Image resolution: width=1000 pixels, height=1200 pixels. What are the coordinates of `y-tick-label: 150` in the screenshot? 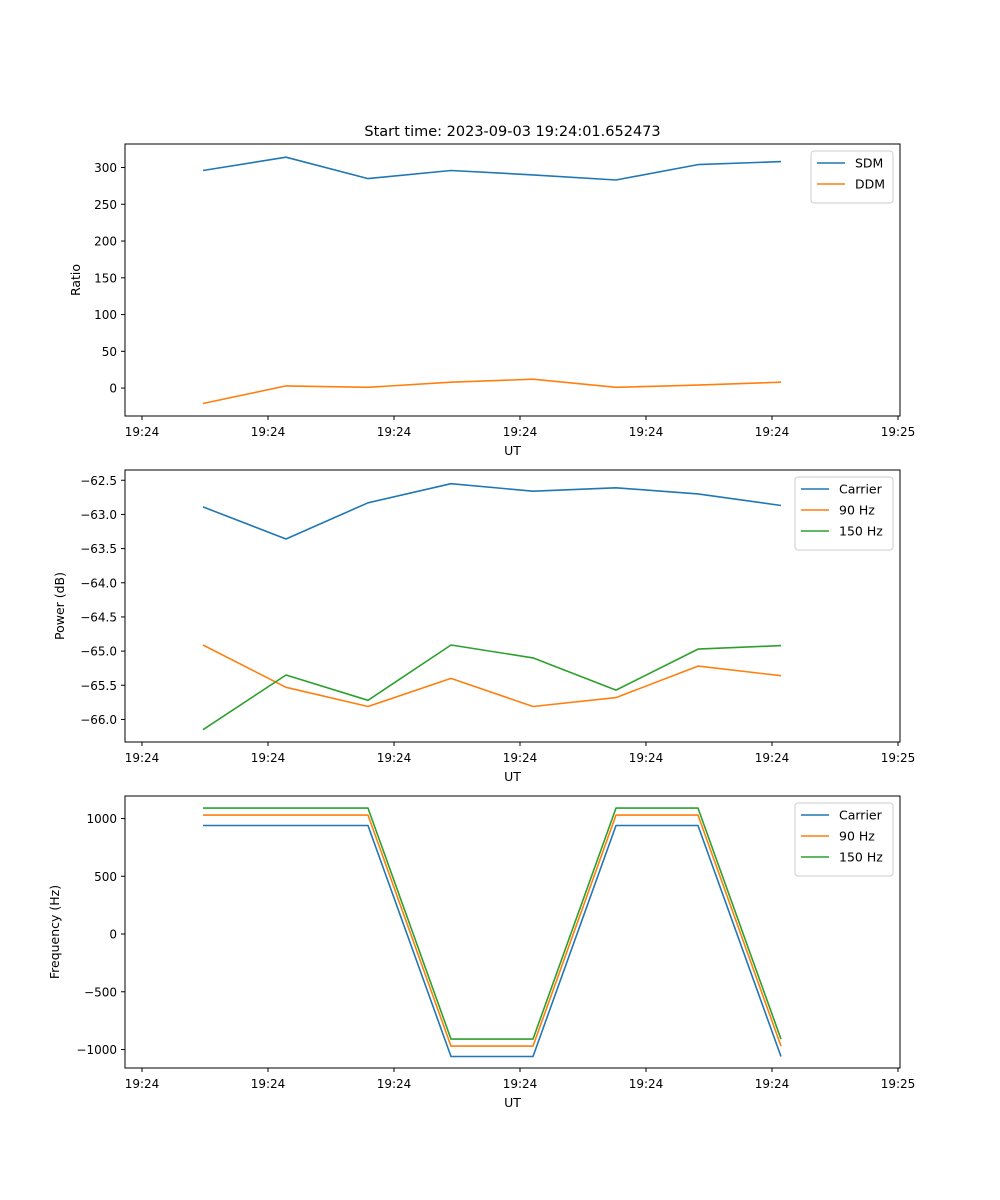 It's located at (105, 278).